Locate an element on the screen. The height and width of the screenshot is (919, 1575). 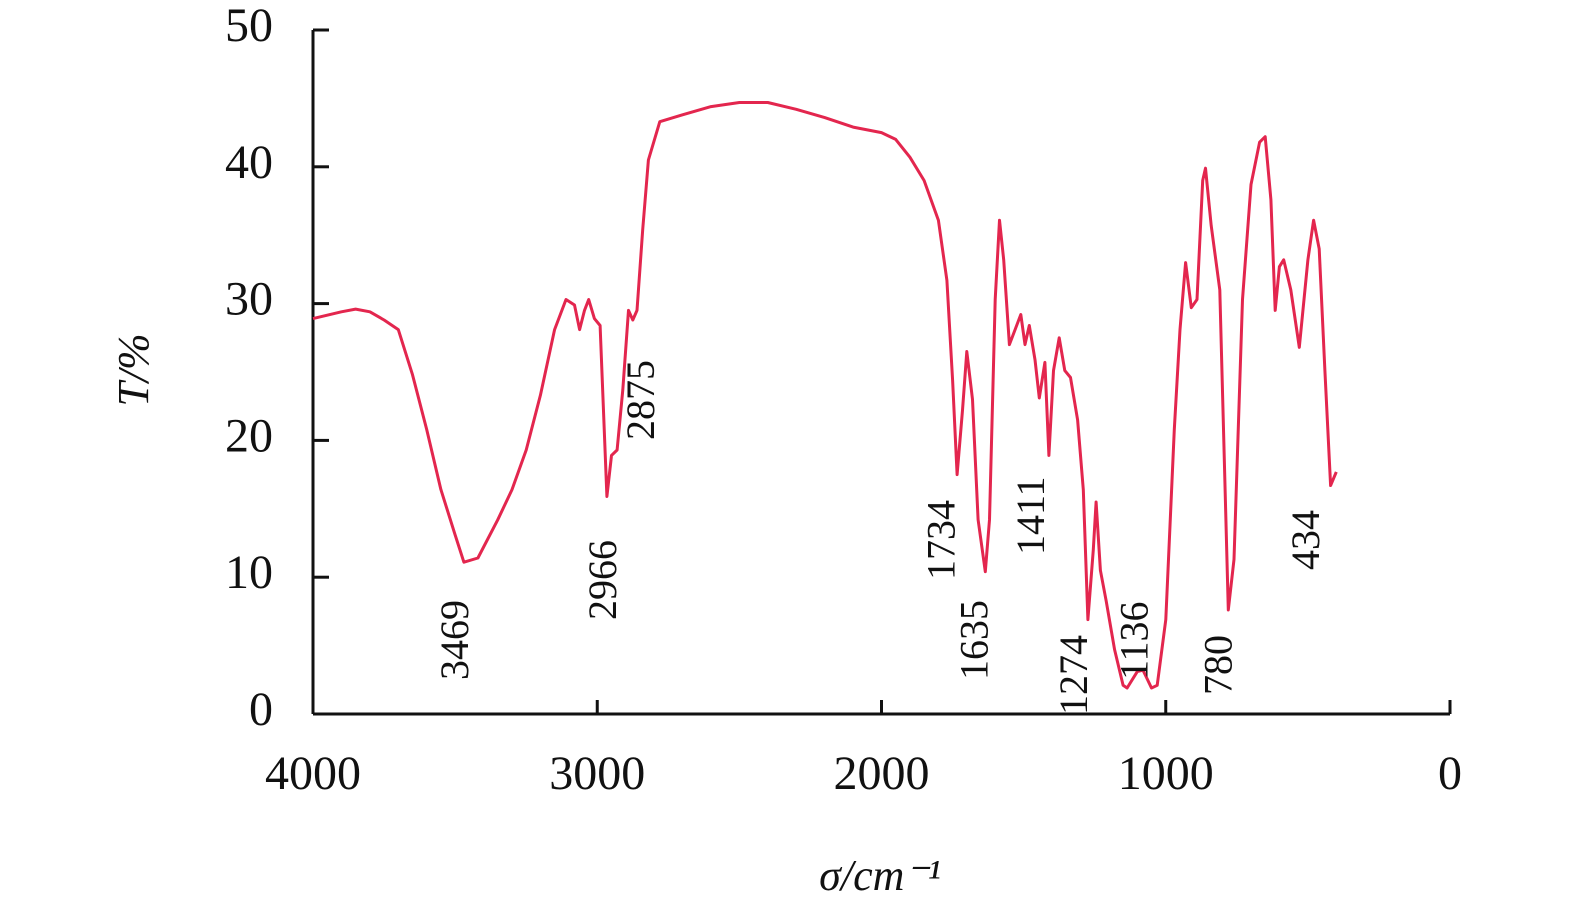
peak-label: 434 is located at coordinates (1305, 540).